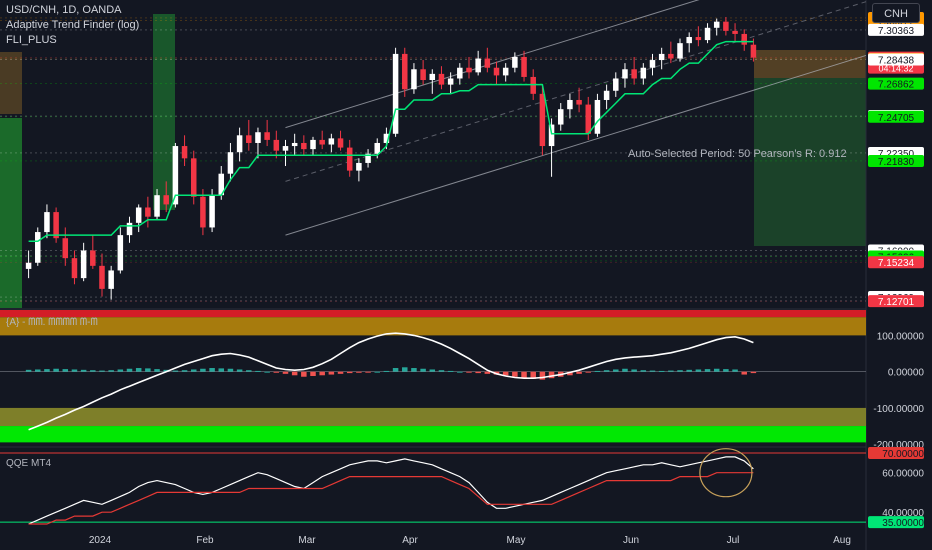  Describe the element at coordinates (810, 162) in the screenshot. I see `take-profit-box` at that location.